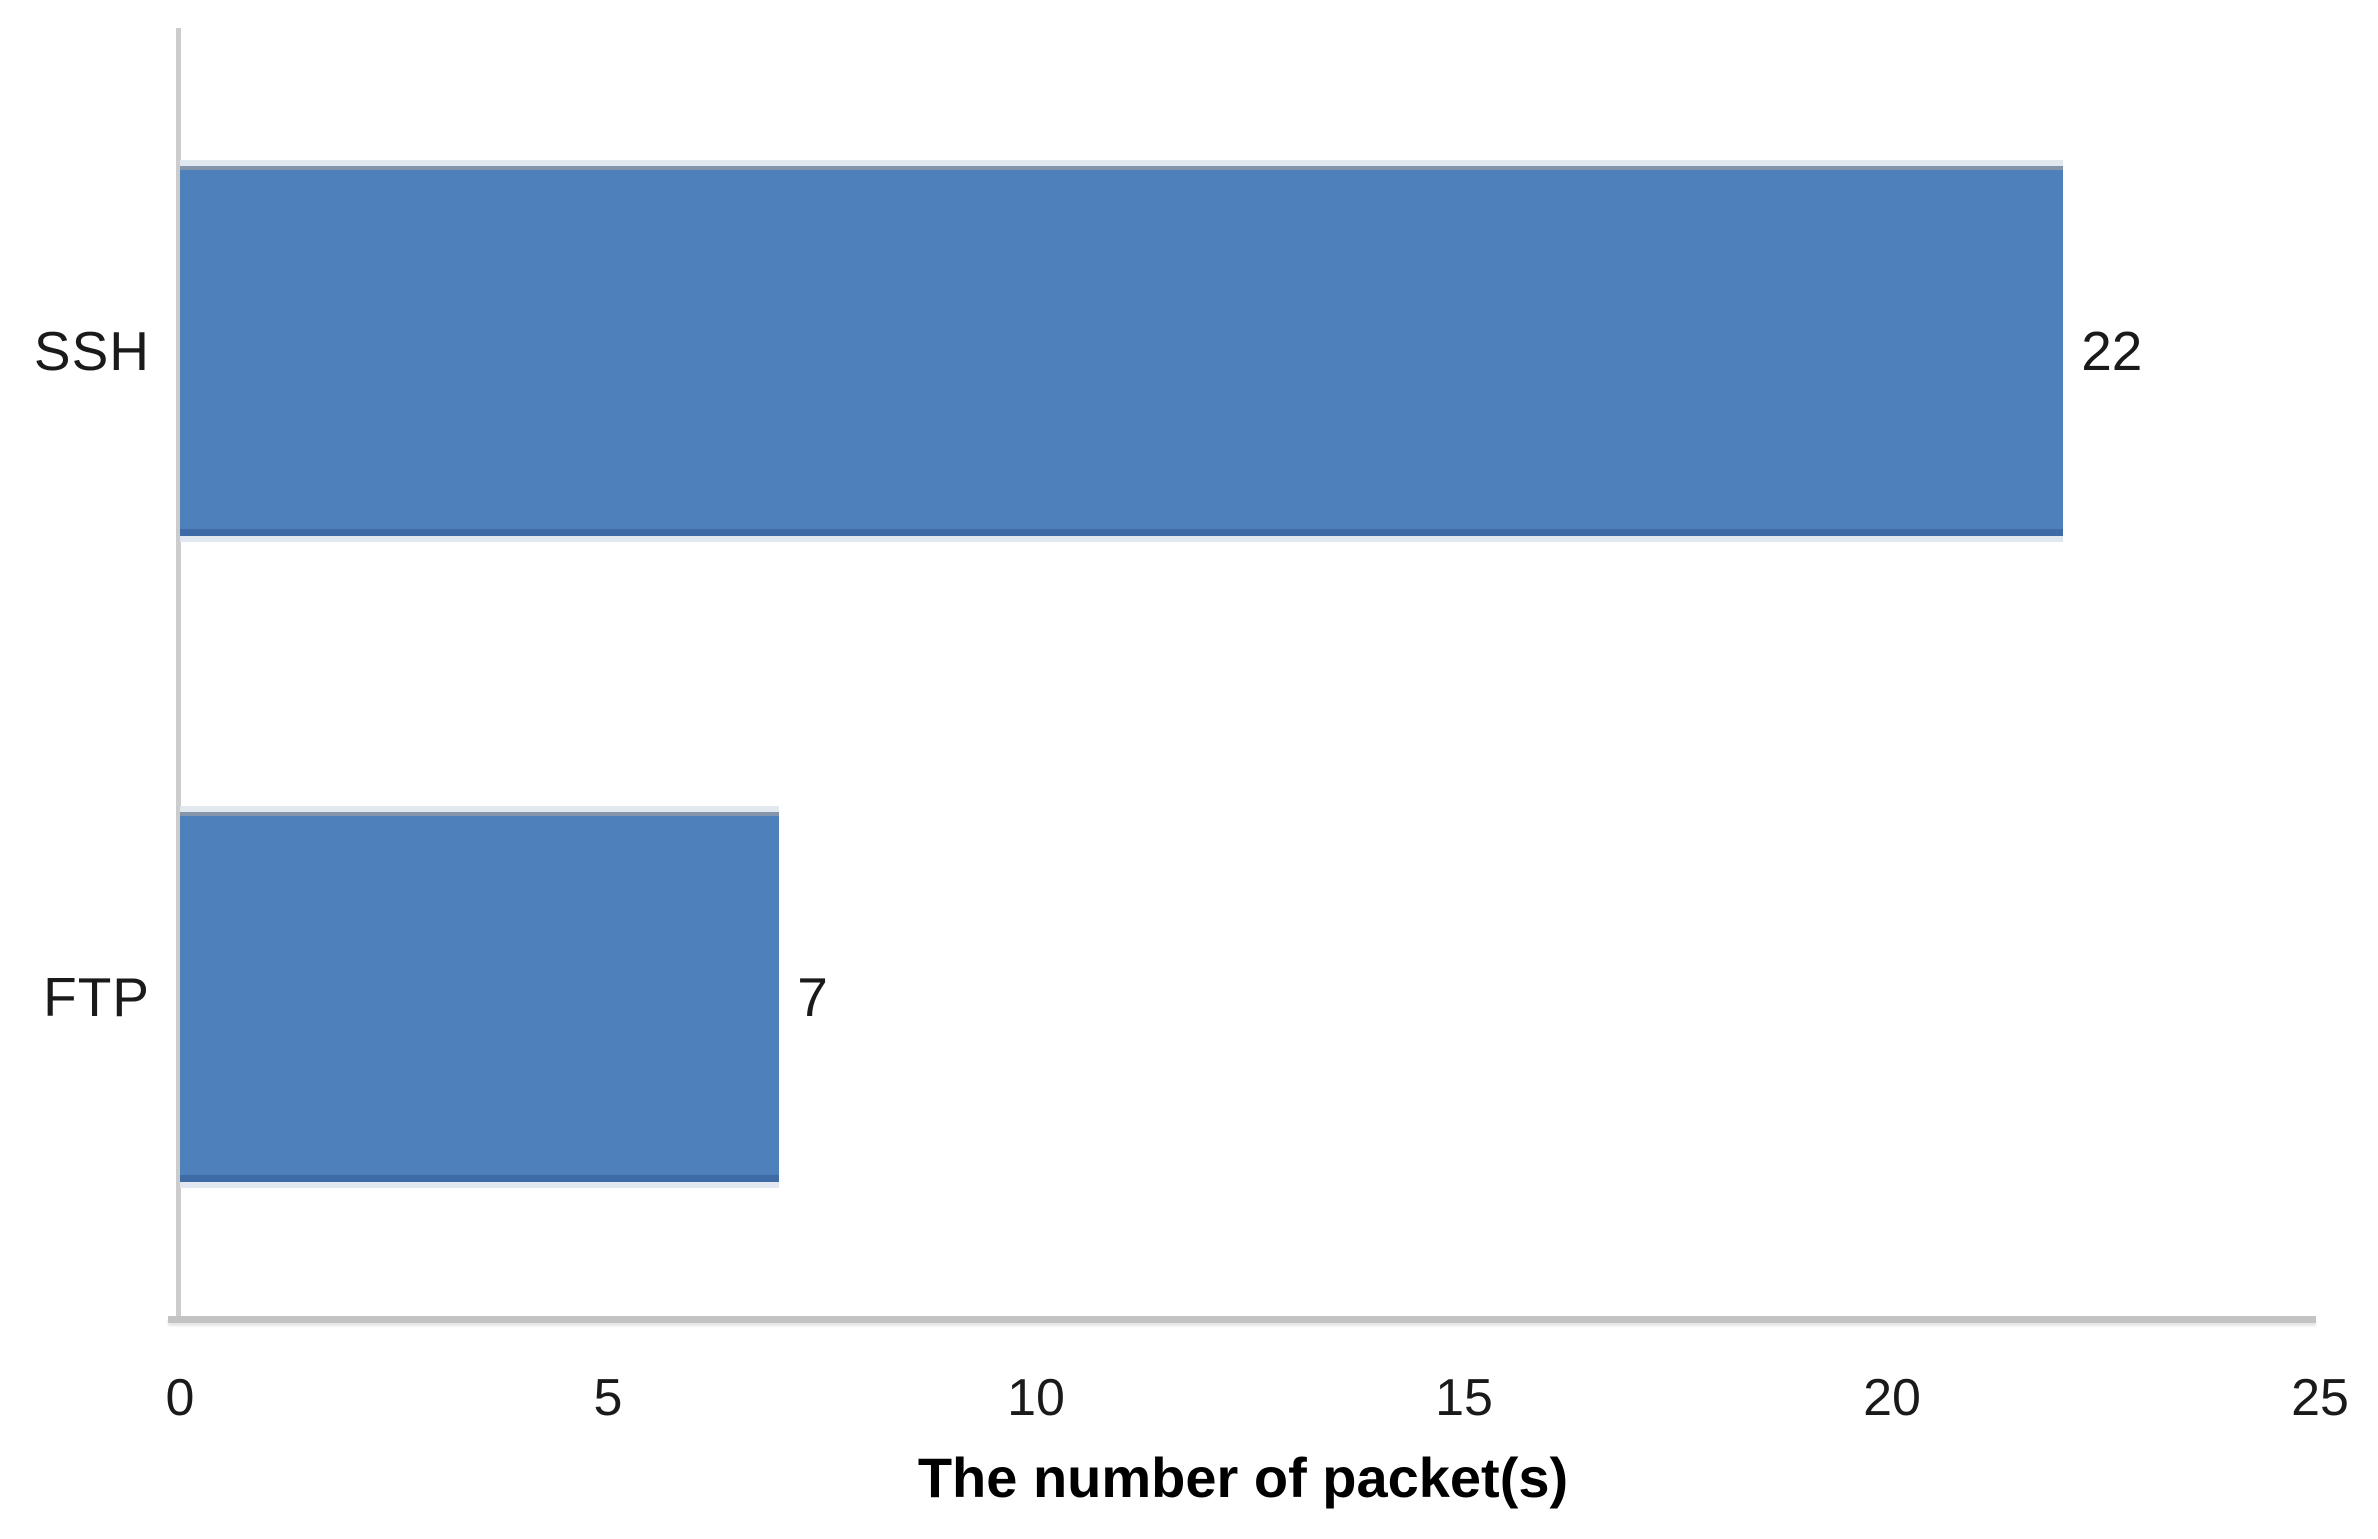 This screenshot has width=2378, height=1539. Describe the element at coordinates (1892, 1398) in the screenshot. I see `x-tick-20: 20` at that location.